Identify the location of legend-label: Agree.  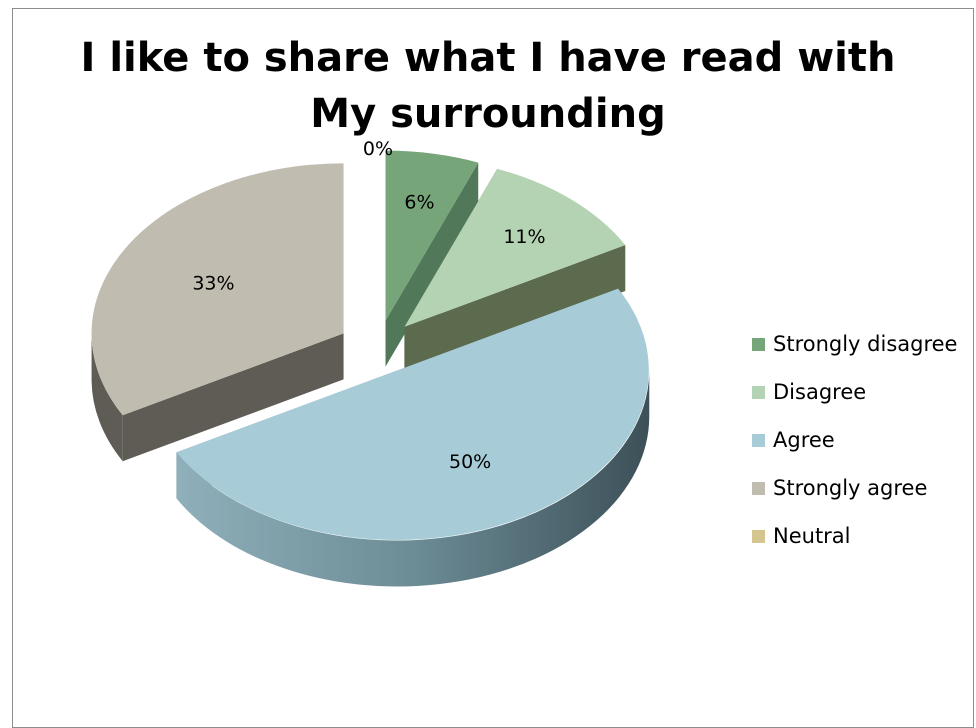
(804, 440).